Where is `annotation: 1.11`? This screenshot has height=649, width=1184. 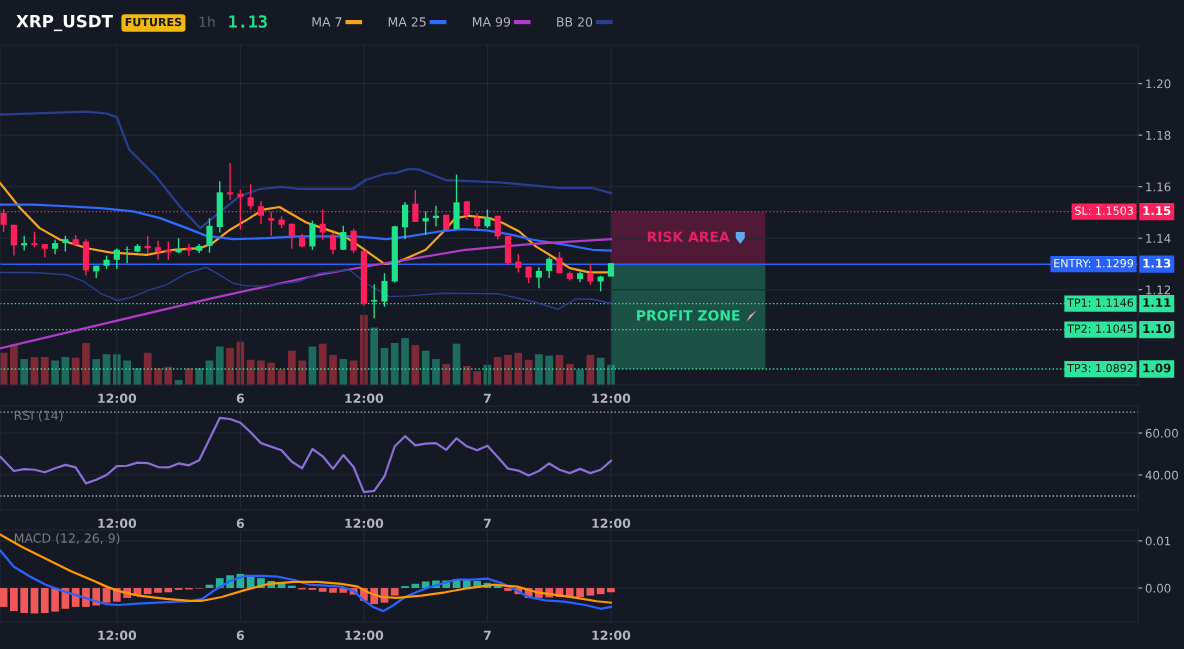 annotation: 1.11 is located at coordinates (1157, 302).